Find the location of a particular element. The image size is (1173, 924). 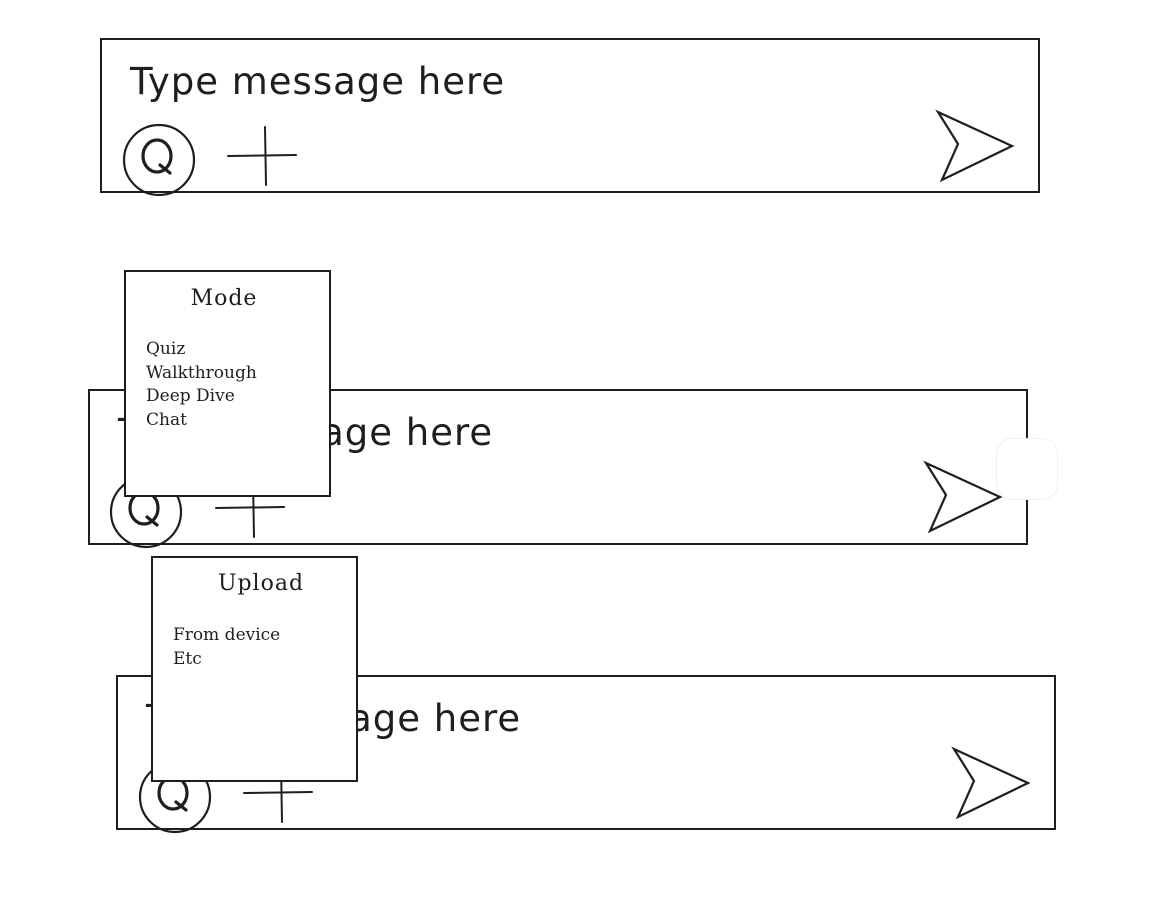

upload-option-etc: Etc is located at coordinates (187, 658).